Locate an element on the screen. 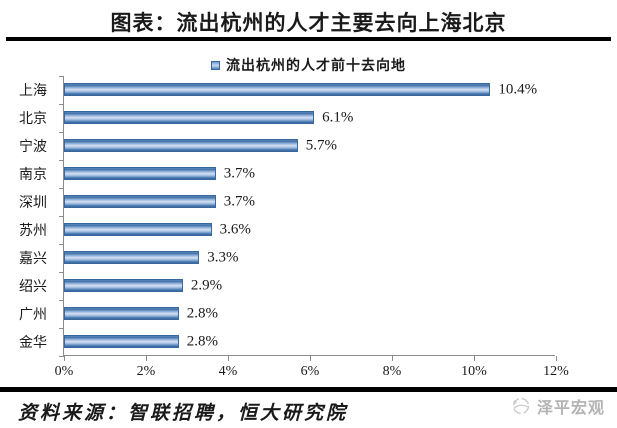  bar-row: 广州 2.8% is located at coordinates (287, 314).